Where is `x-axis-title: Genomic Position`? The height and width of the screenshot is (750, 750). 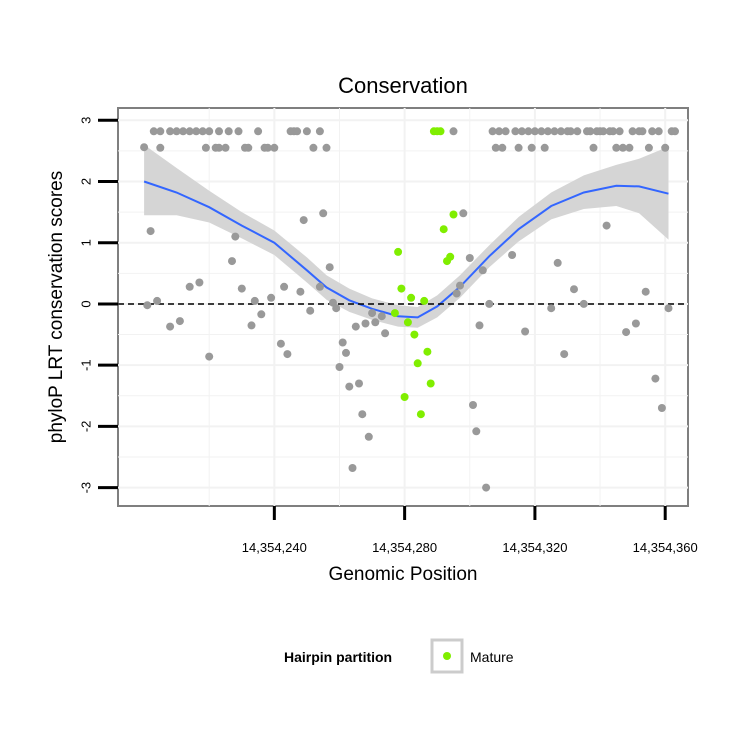 x-axis-title: Genomic Position is located at coordinates (403, 574).